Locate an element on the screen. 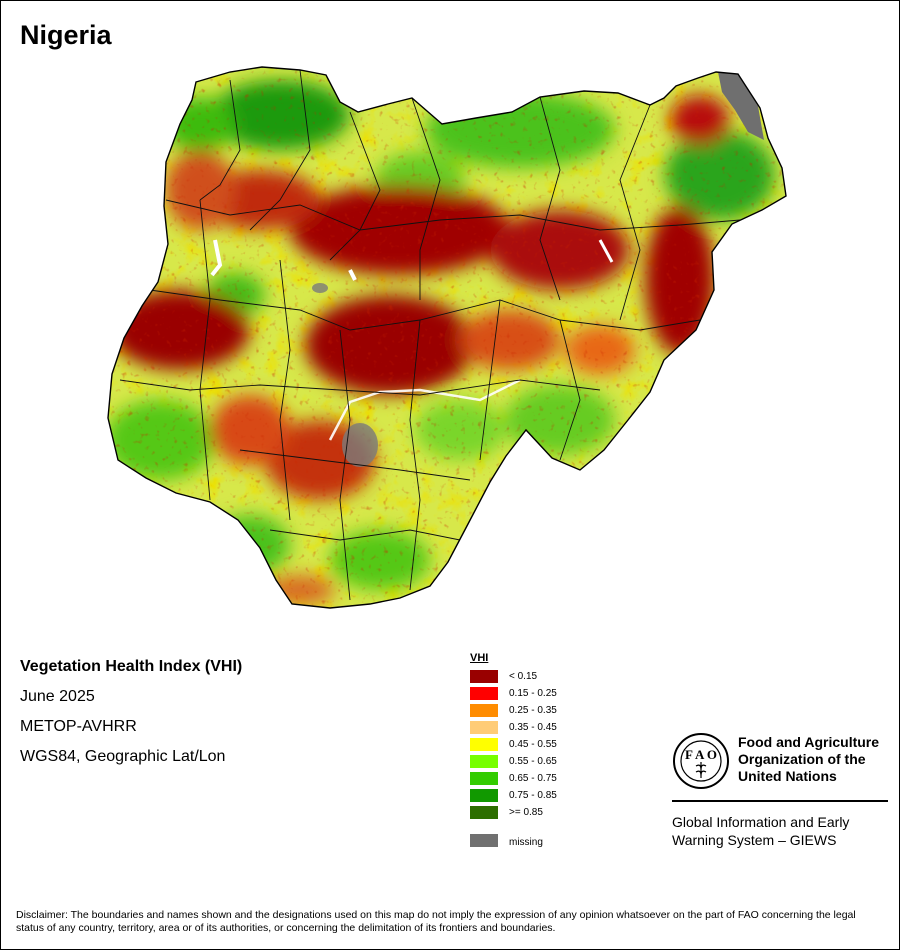 This screenshot has width=900, height=950. svg-text: F A O is located at coordinates (701, 754).